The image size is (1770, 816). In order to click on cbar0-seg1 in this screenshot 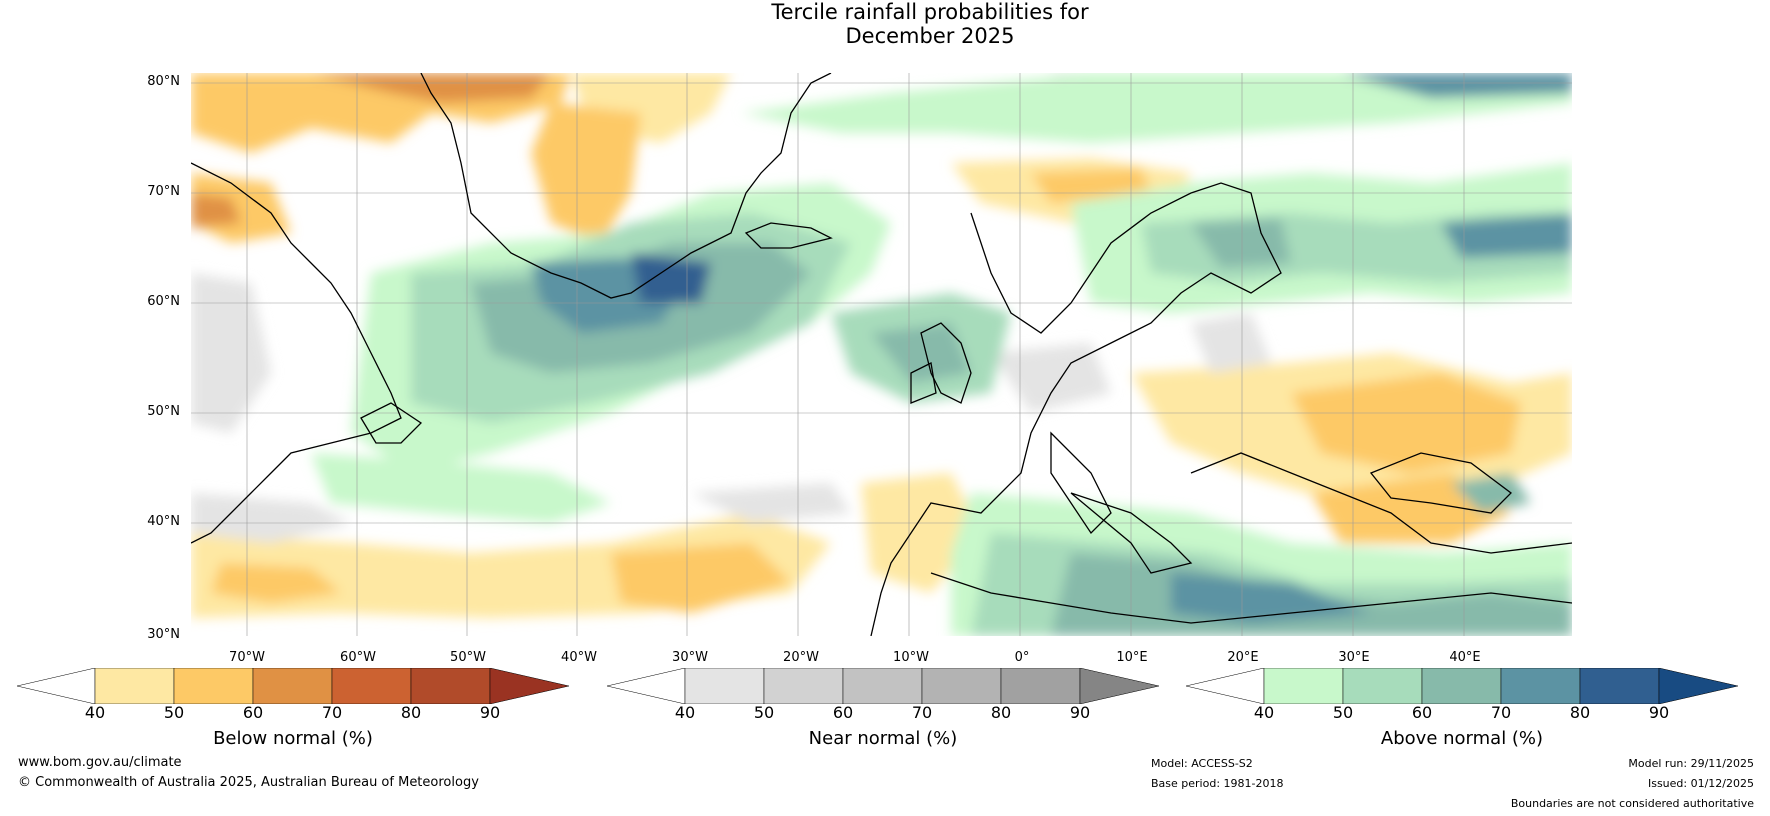, I will do `click(134, 686)`.